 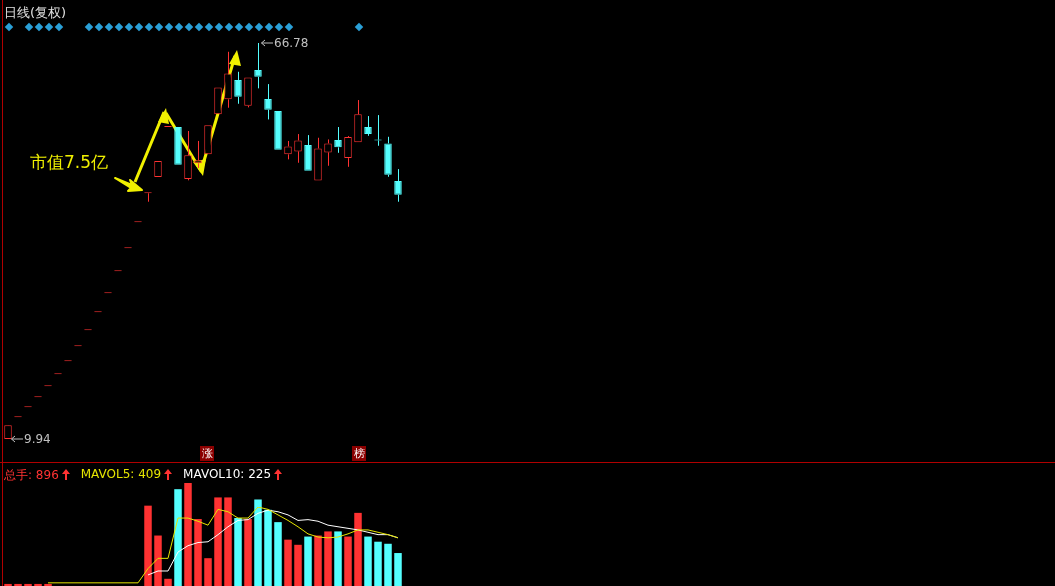 What do you see at coordinates (207, 453) in the screenshot?
I see `text: 涨` at bounding box center [207, 453].